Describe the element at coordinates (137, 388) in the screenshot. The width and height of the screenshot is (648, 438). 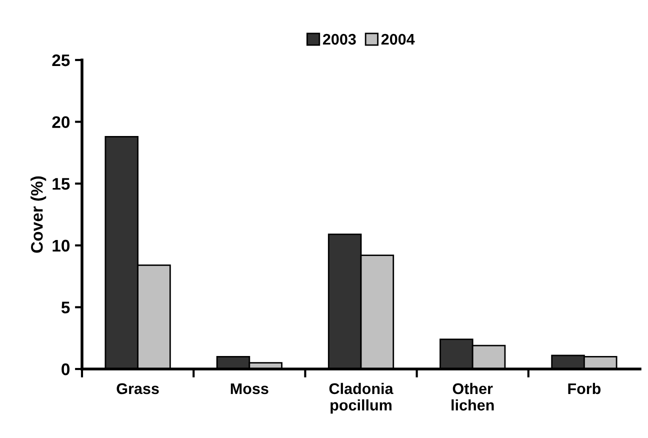
I see `x-tick-label: Grass` at that location.